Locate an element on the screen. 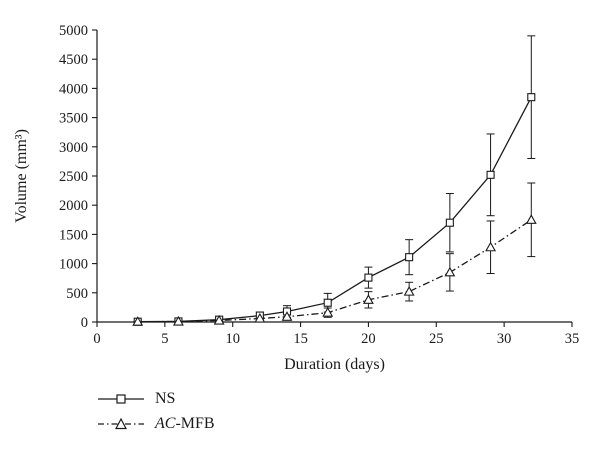  legend-item-ac-mfb: AC-MFB is located at coordinates (156, 424).